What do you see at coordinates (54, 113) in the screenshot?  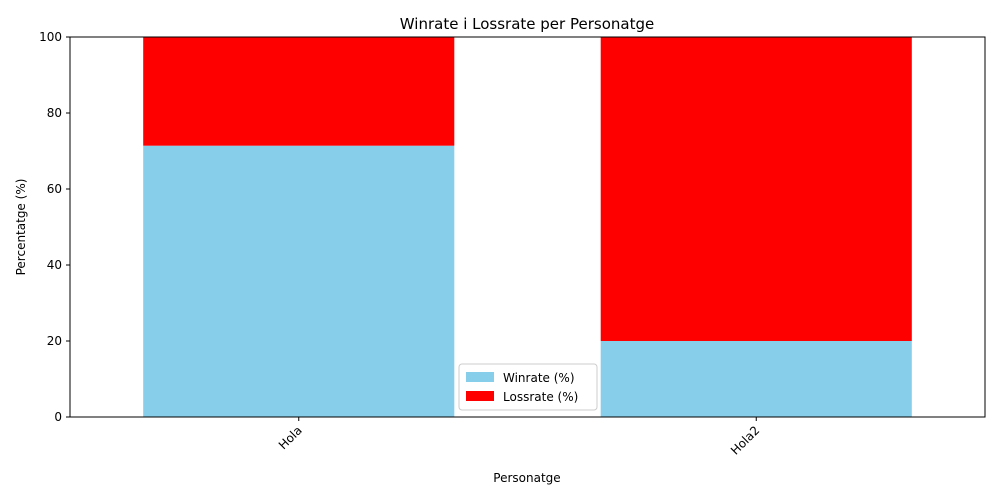 I see `y-tick-label: 80` at bounding box center [54, 113].